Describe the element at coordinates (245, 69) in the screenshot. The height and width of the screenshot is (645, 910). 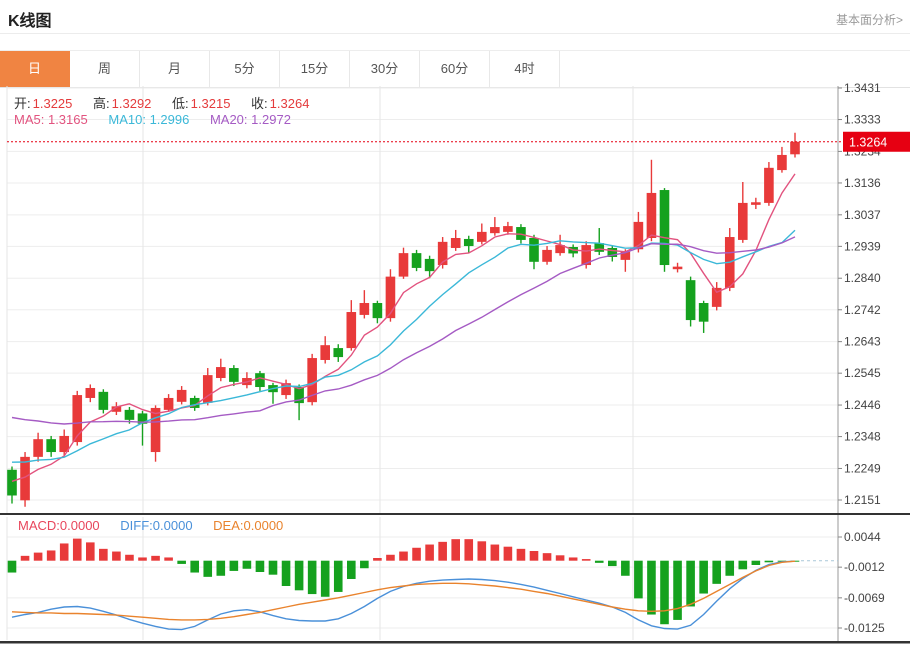
I see `tab-5min: 5分` at that location.